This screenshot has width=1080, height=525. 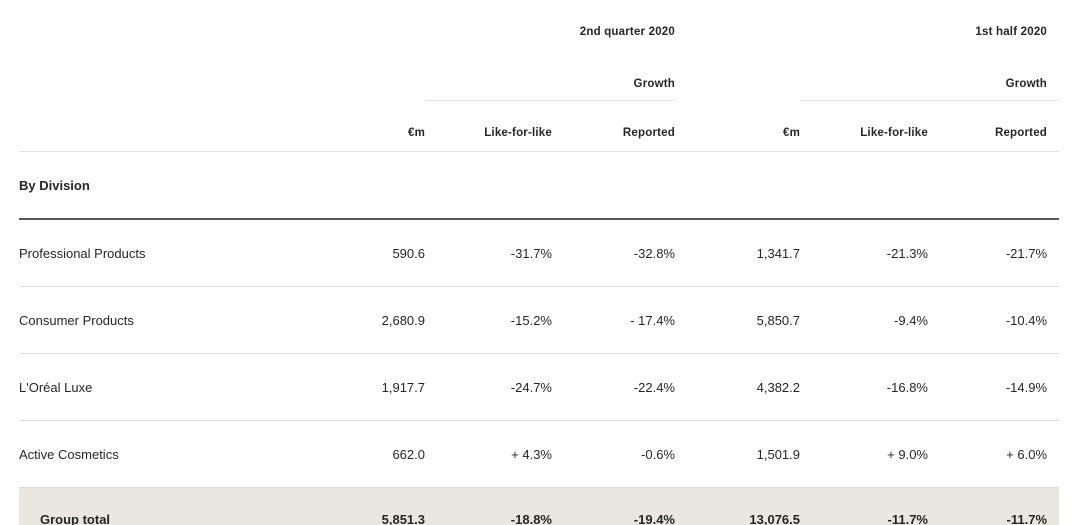 What do you see at coordinates (488, 253) in the screenshot?
I see `q2-lfl-value: -31.7%` at bounding box center [488, 253].